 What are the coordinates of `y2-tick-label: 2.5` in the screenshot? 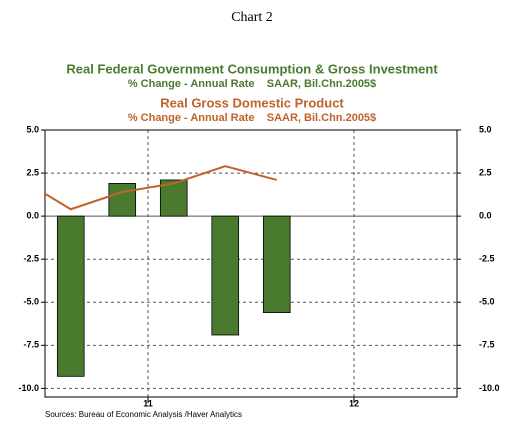 It's located at (485, 172).